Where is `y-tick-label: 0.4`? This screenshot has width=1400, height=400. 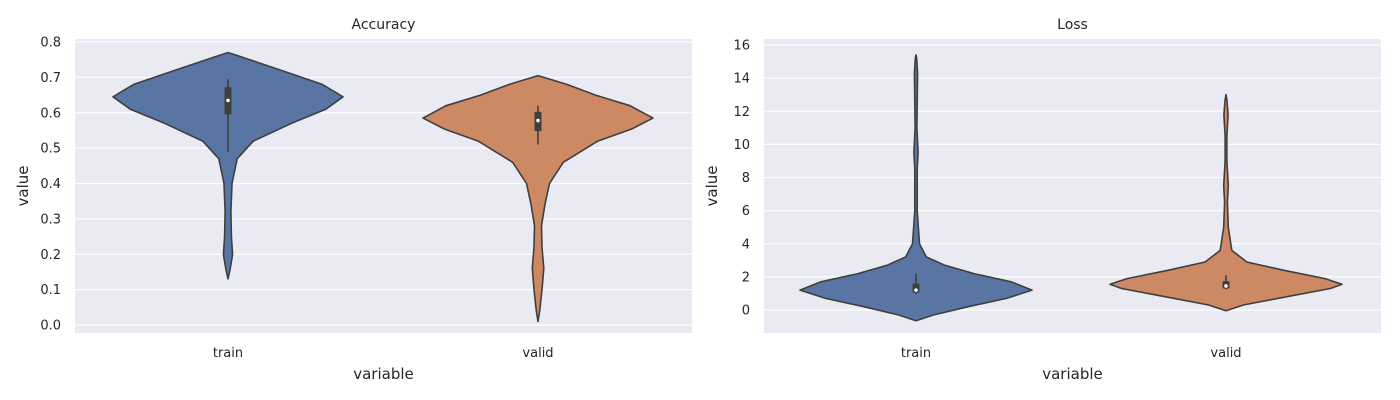 y-tick-label: 0.4 is located at coordinates (50, 184).